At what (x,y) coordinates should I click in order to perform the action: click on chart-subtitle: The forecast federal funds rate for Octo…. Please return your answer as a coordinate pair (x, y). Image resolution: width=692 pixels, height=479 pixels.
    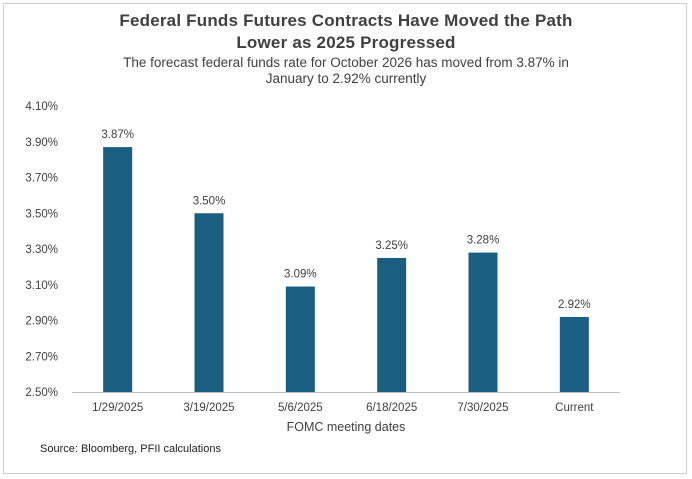
    Looking at the image, I should click on (346, 71).